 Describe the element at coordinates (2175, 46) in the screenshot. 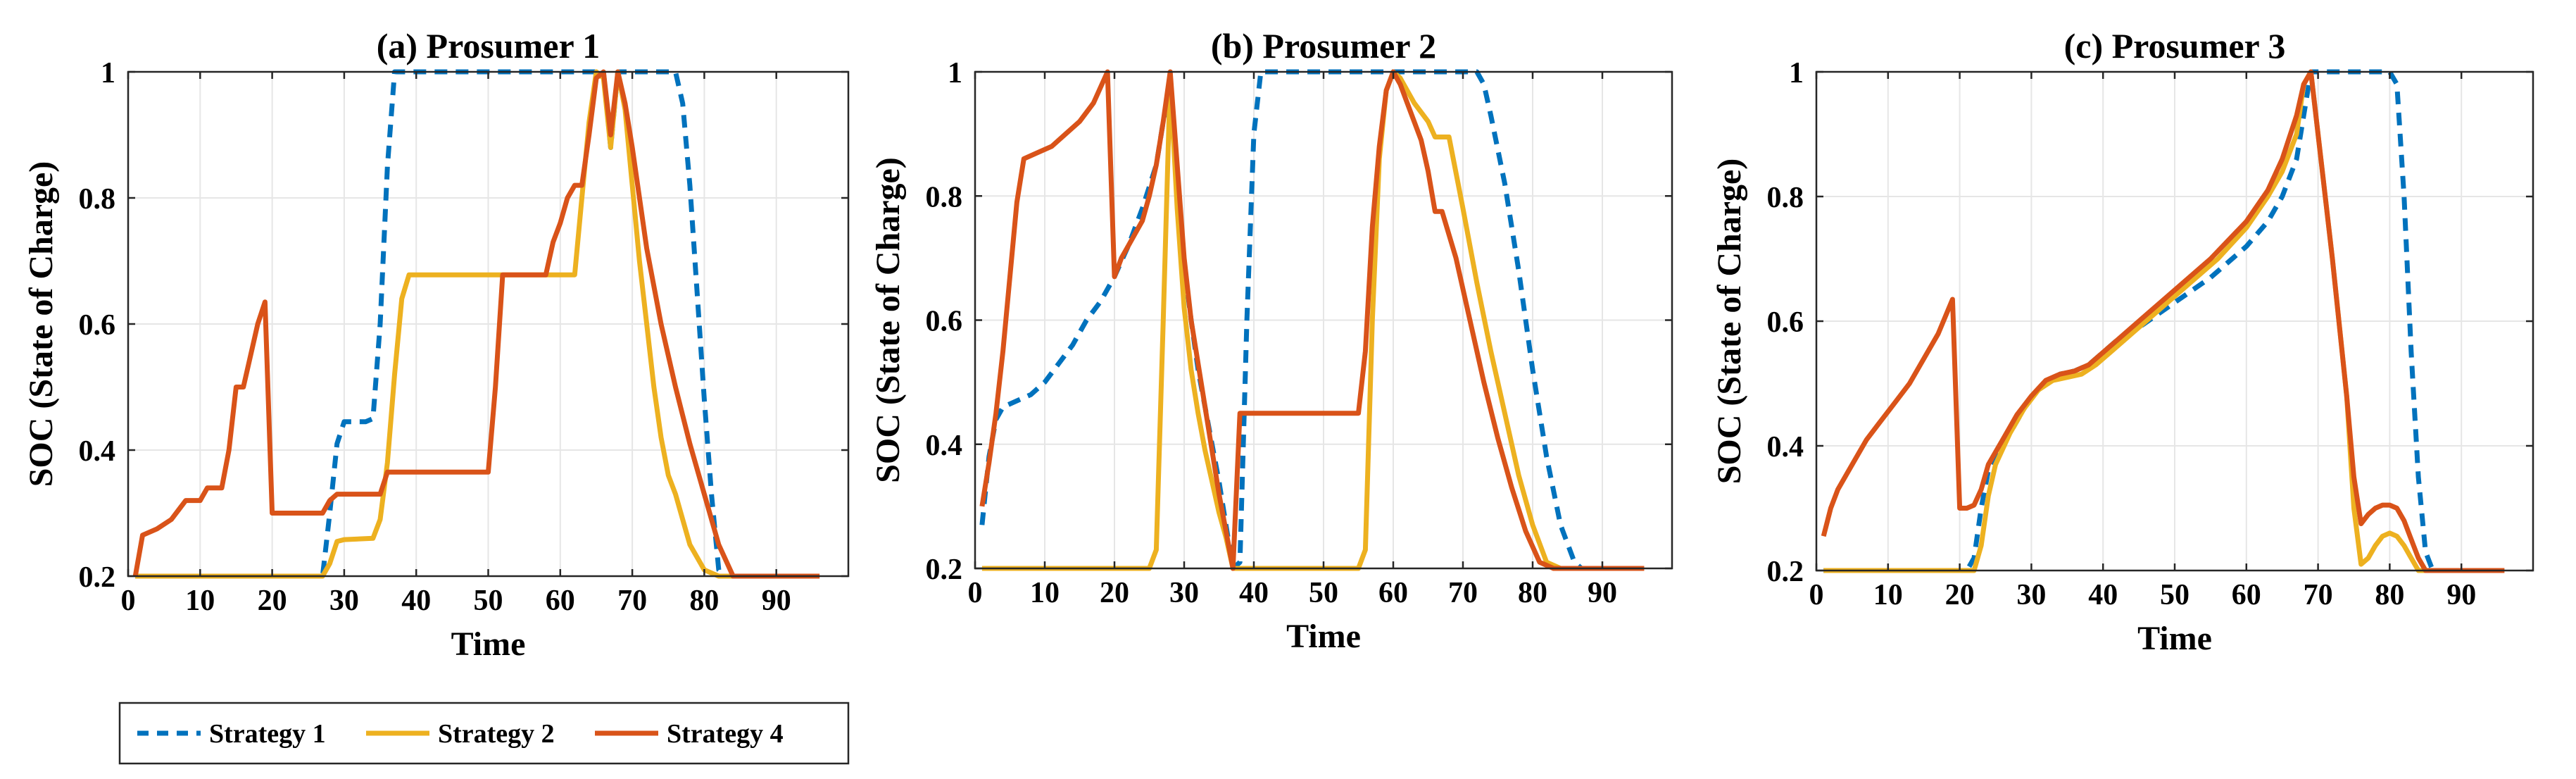

I see `chart-title: (c) Prosumer 3` at that location.